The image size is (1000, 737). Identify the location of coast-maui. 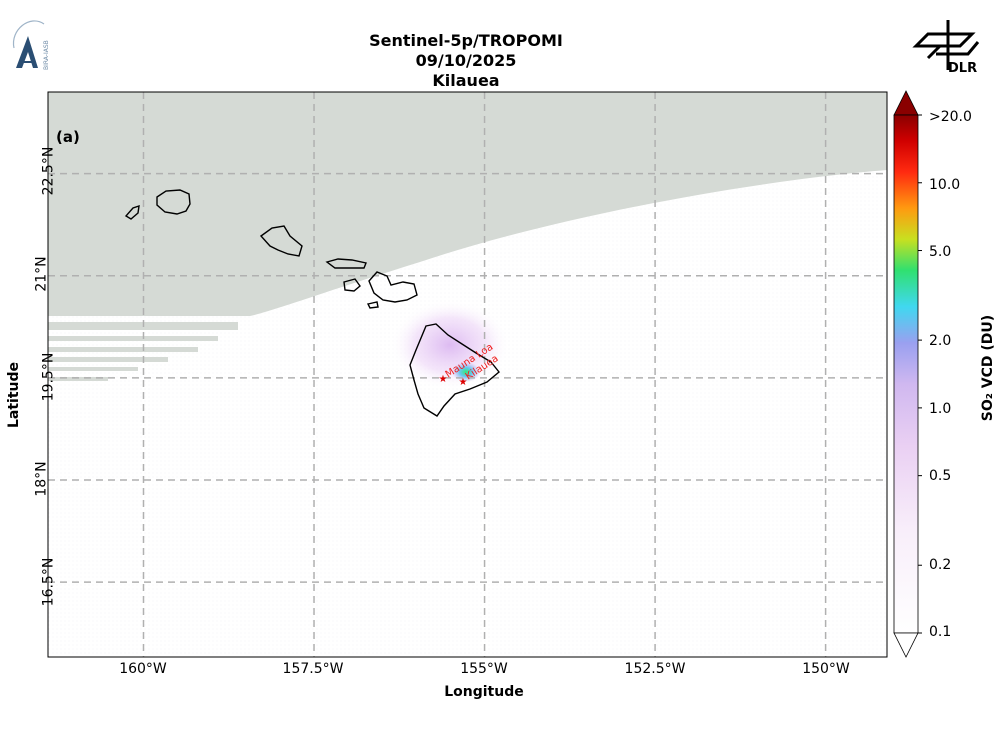
(393, 287).